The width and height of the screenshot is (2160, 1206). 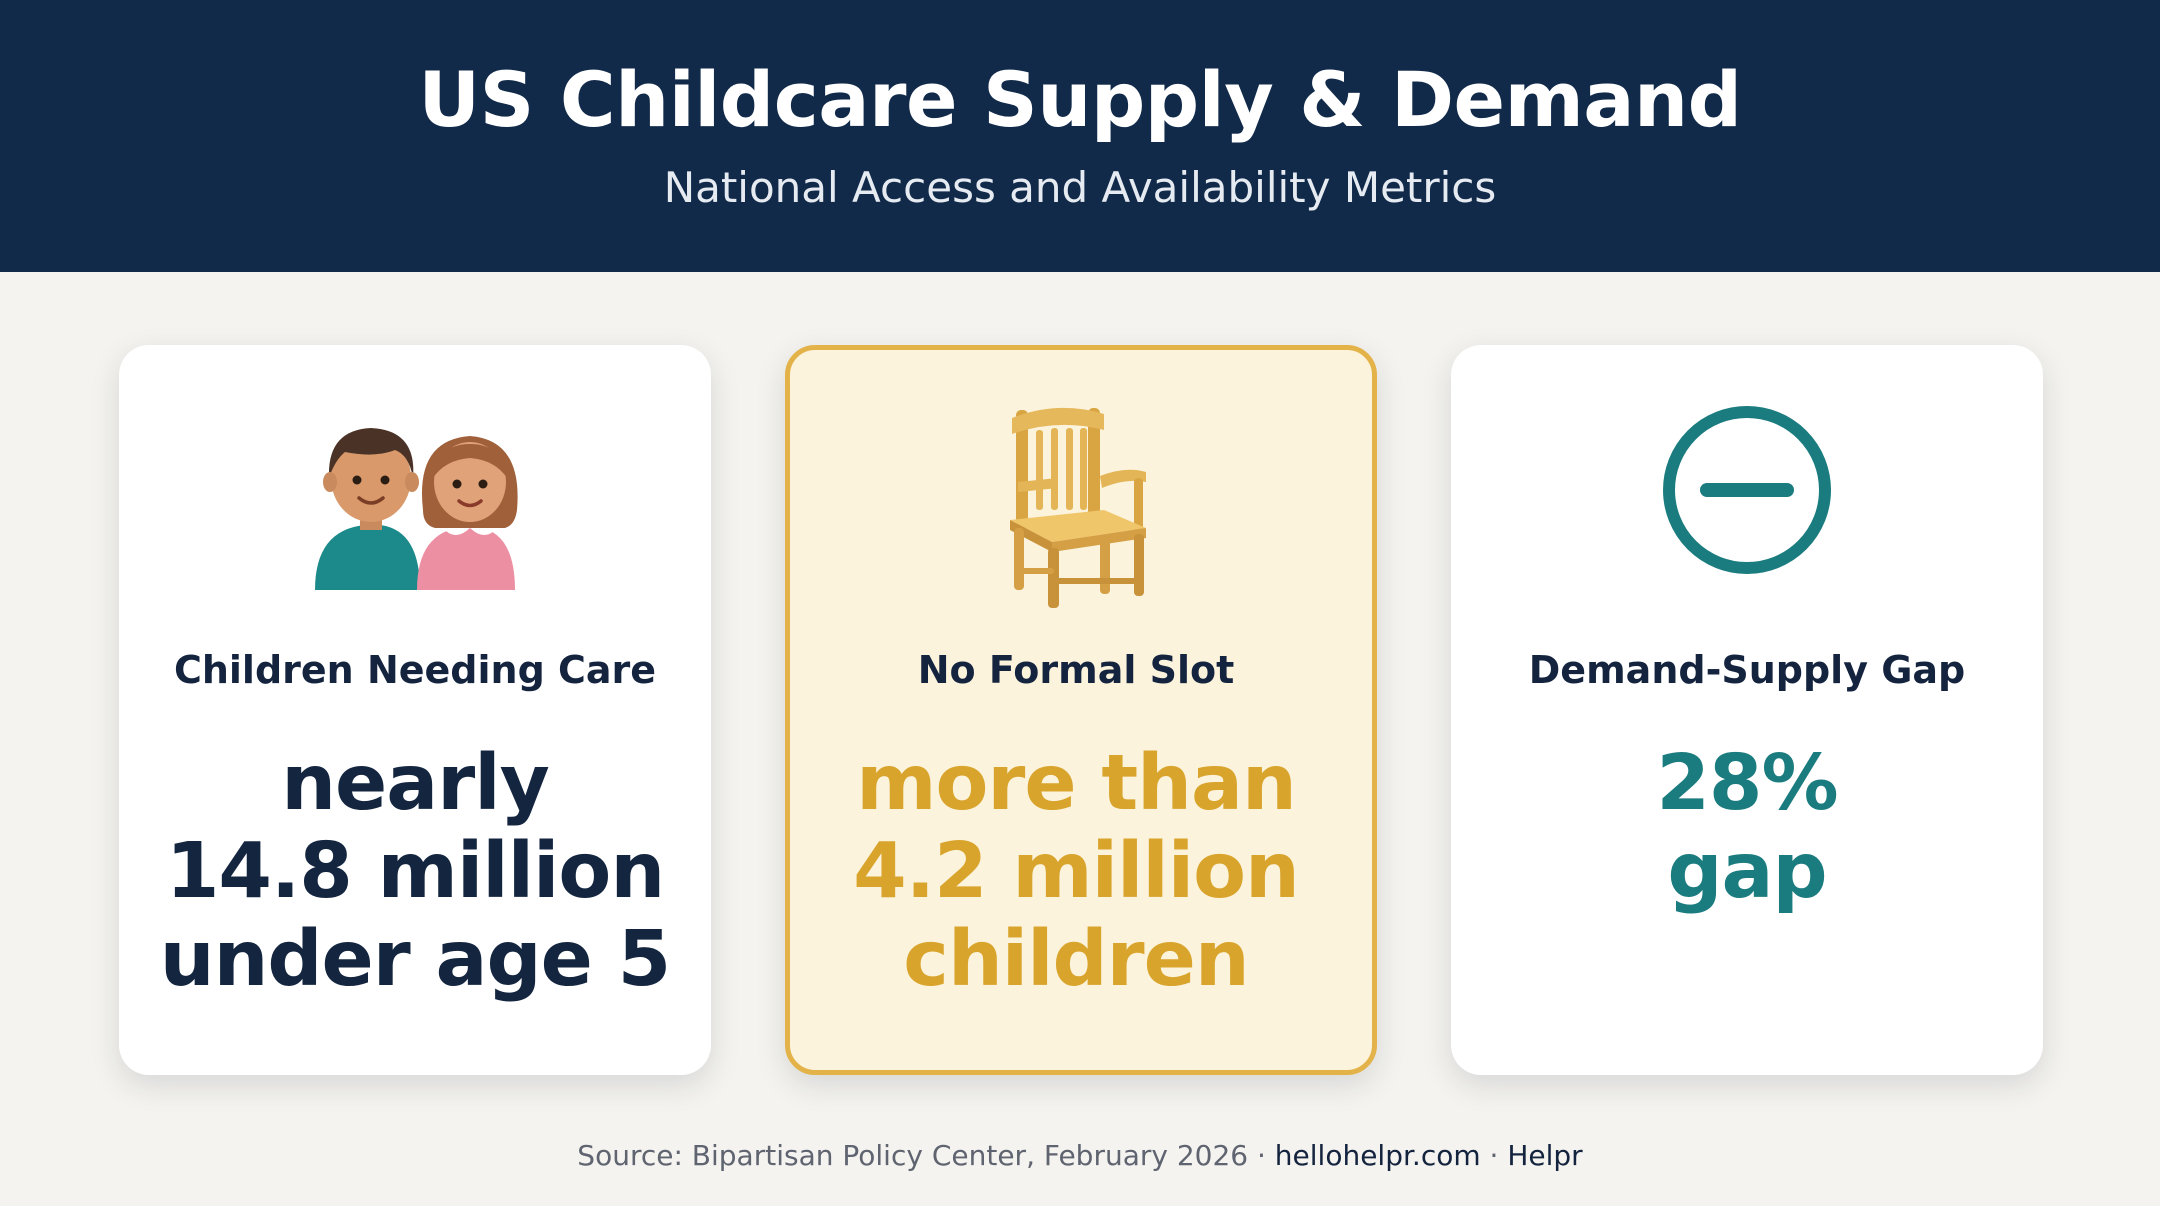 What do you see at coordinates (1076, 959) in the screenshot?
I see `card-value-line: children` at bounding box center [1076, 959].